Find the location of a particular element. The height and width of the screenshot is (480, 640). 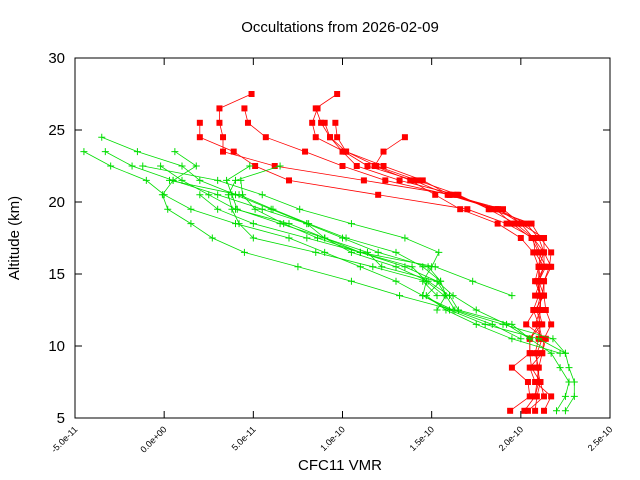

y-tick-label: 5 is located at coordinates (61, 418).